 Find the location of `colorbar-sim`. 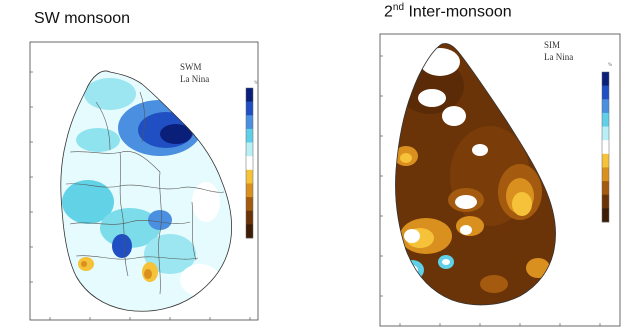

colorbar-sim is located at coordinates (605, 147).